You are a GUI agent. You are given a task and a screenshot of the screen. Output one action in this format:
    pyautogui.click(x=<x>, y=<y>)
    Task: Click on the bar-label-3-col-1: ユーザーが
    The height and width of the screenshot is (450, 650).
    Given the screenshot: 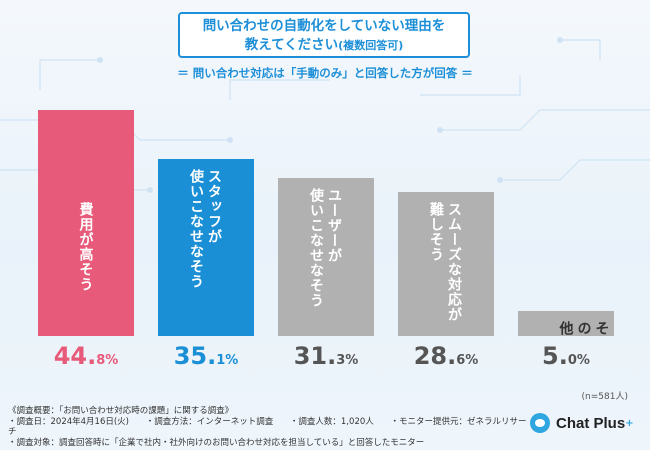 What is the action you would take?
    pyautogui.click(x=334, y=226)
    